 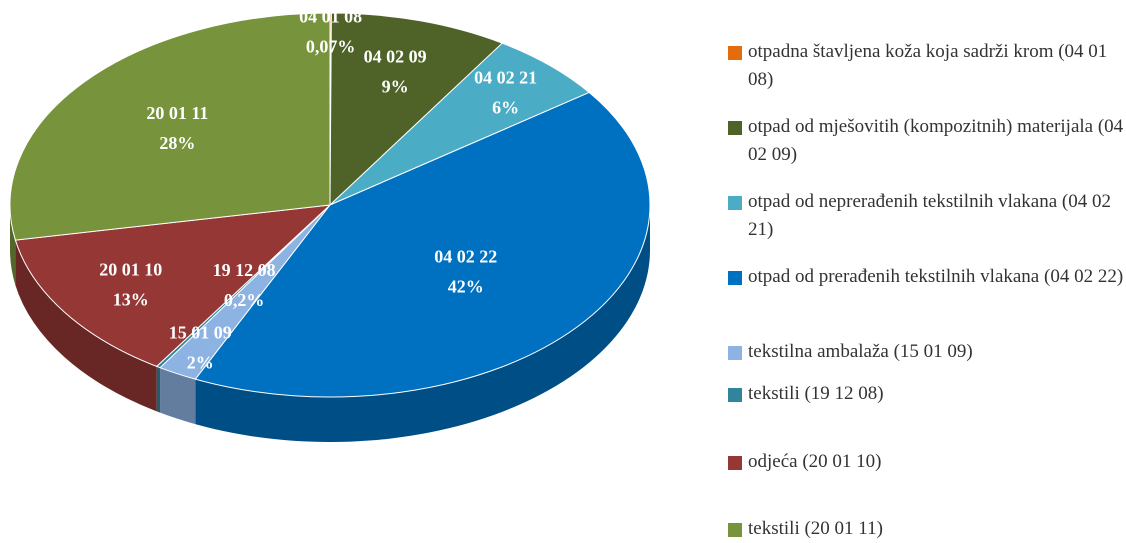 I want to click on data-label-value: 0,07%, so click(x=331, y=46).